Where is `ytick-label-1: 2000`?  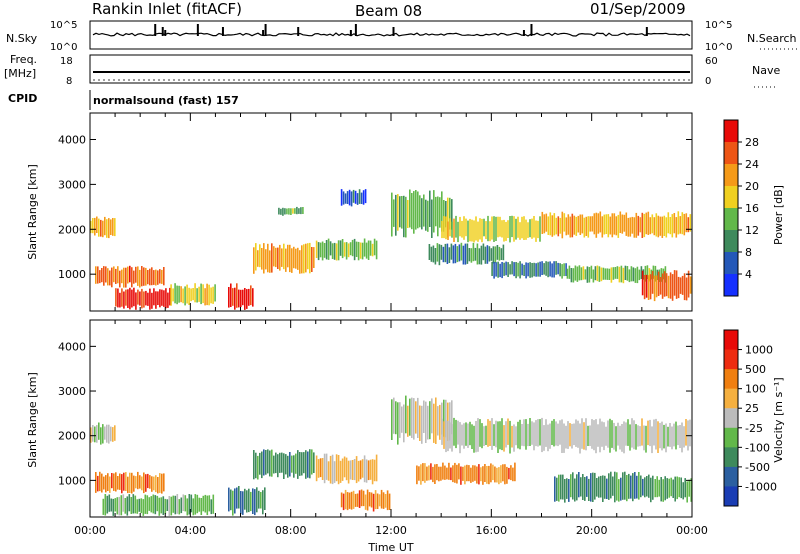
ytick-label-1: 2000 is located at coordinates (72, 229).